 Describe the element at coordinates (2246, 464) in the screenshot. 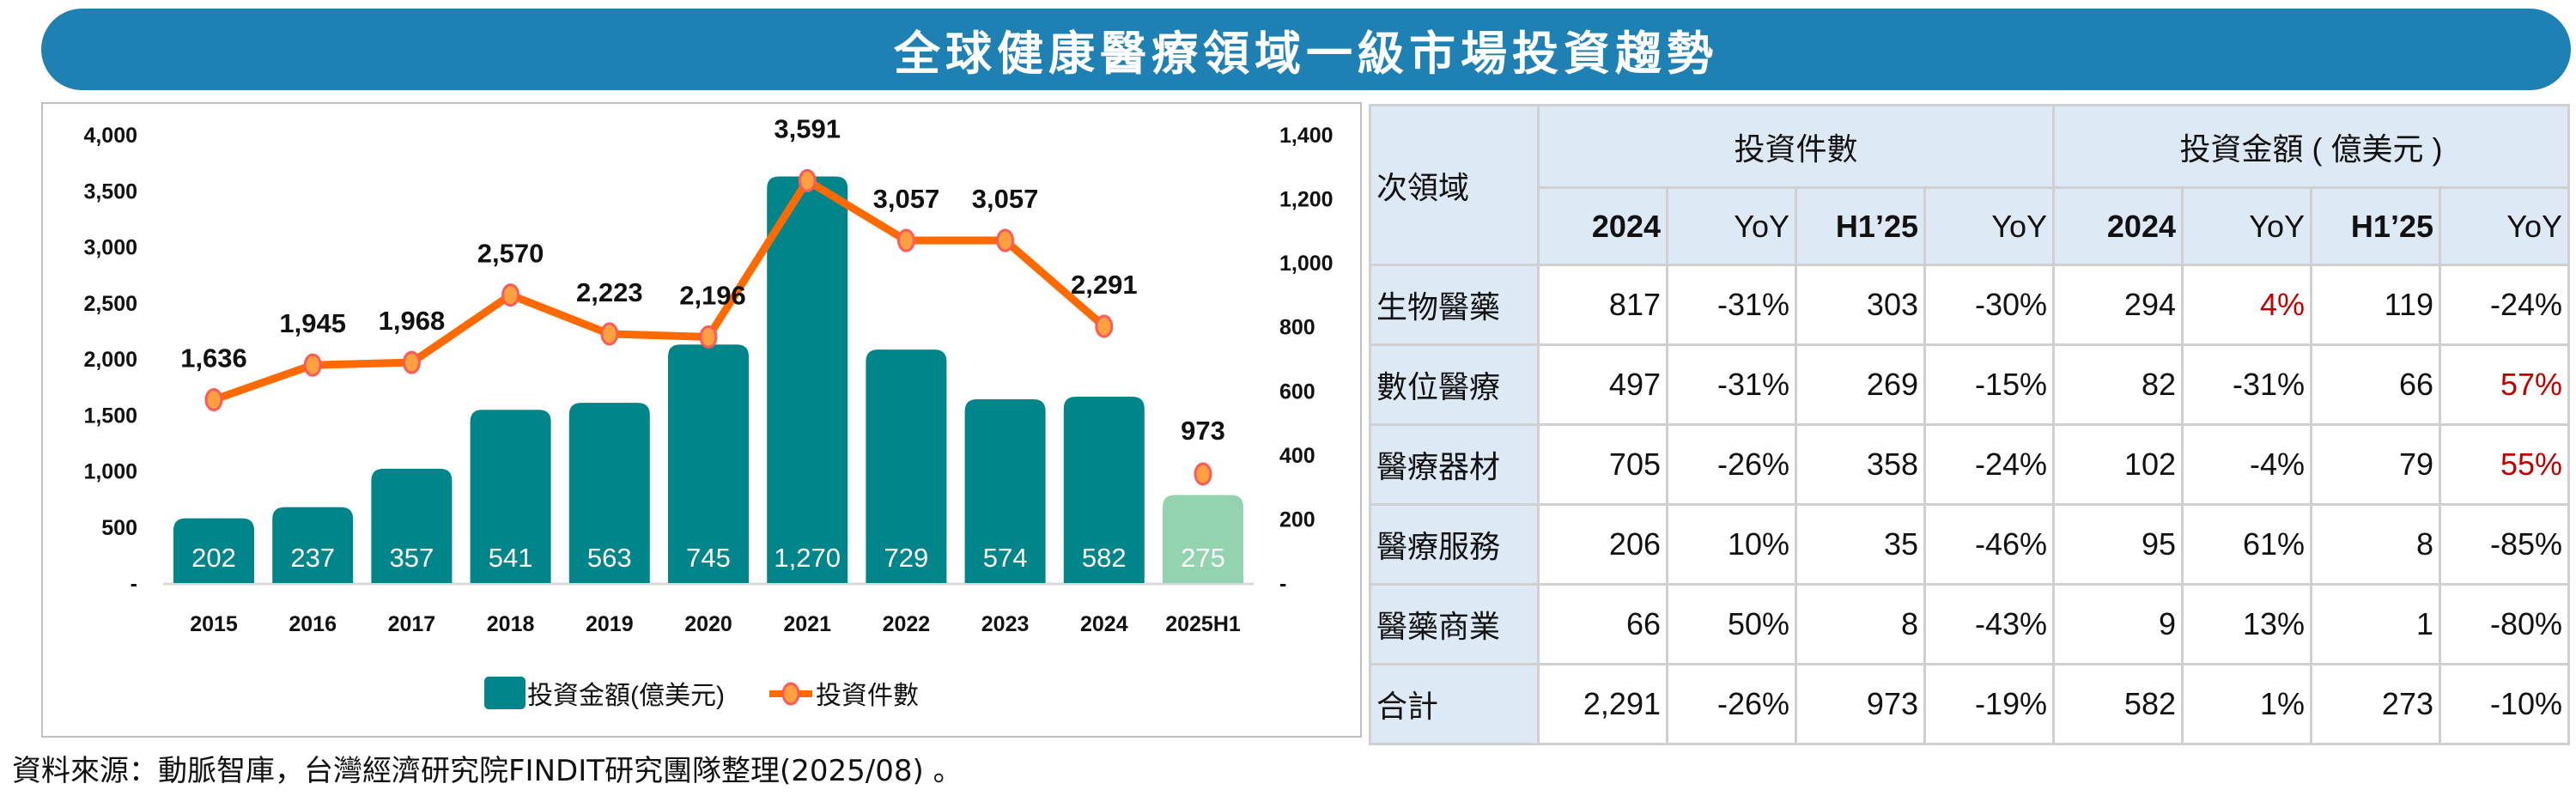

I see `table-cell: -4%` at that location.